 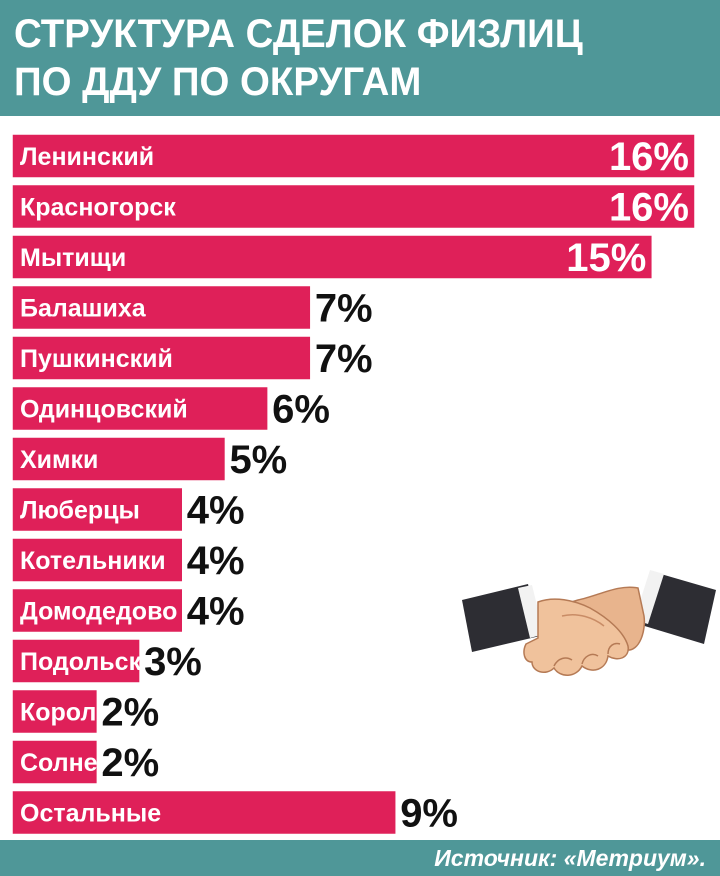 I want to click on bar-group: Химки 5%, so click(x=149, y=459).